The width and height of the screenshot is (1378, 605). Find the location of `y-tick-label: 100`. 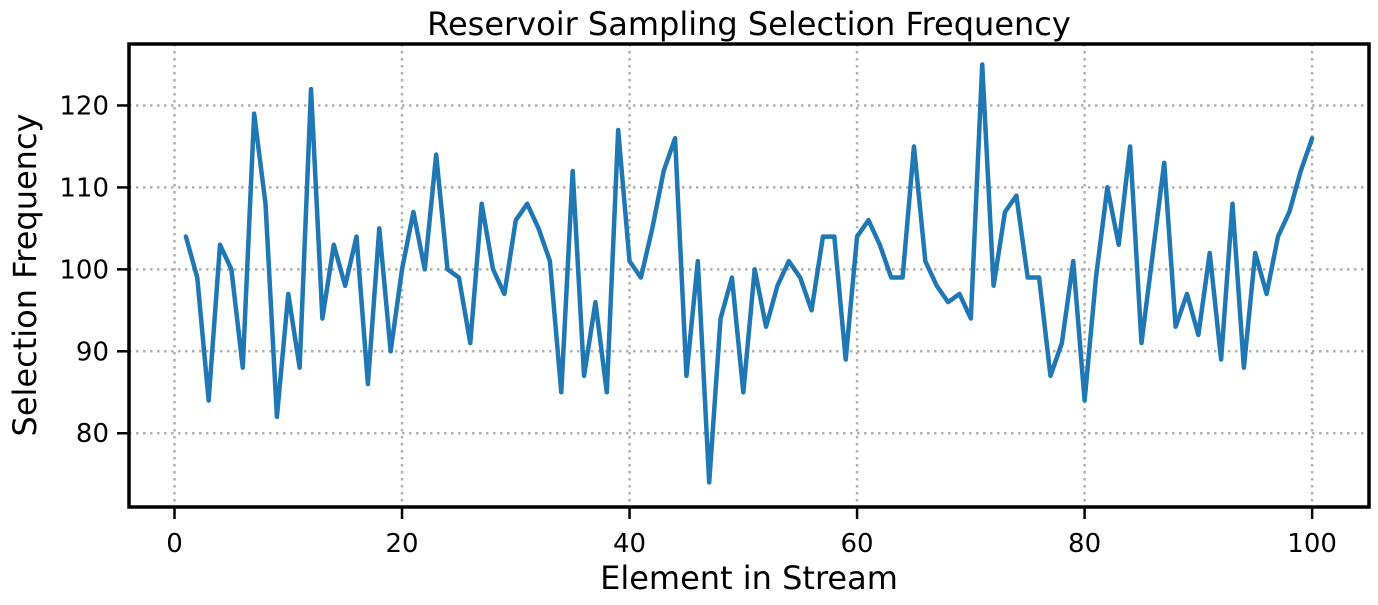

y-tick-label: 100 is located at coordinates (84, 270).